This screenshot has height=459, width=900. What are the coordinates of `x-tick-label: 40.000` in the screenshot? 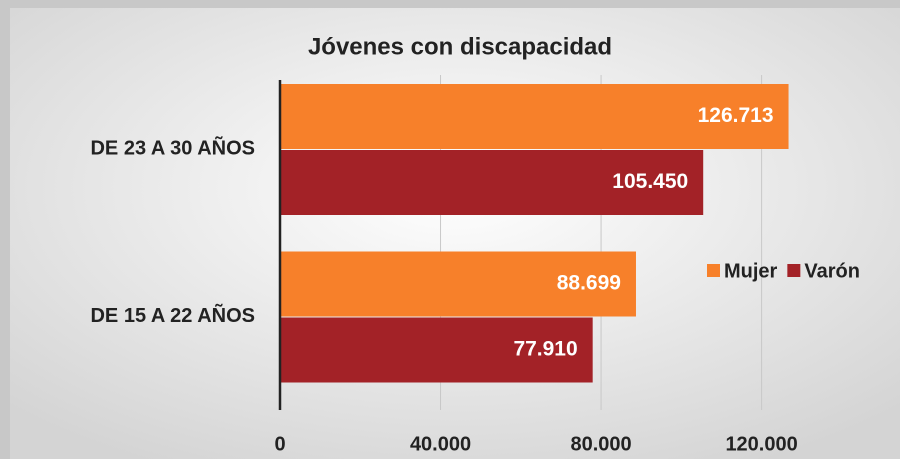 It's located at (440, 444).